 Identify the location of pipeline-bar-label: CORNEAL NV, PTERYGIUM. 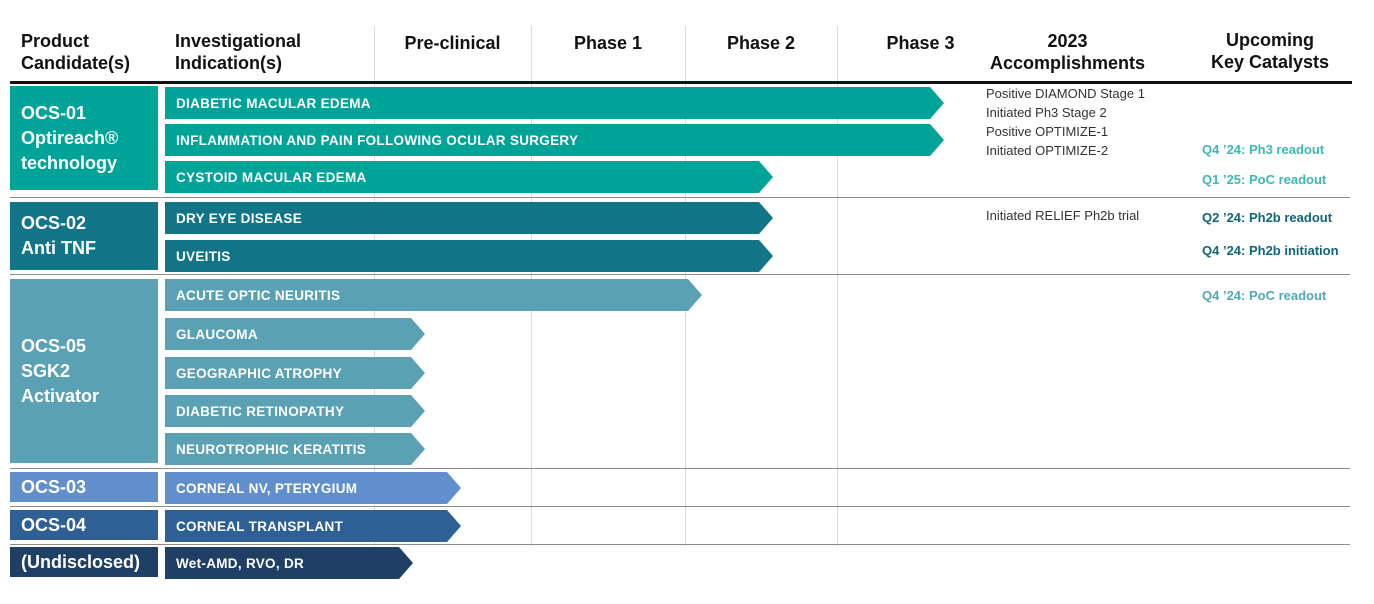
(267, 488).